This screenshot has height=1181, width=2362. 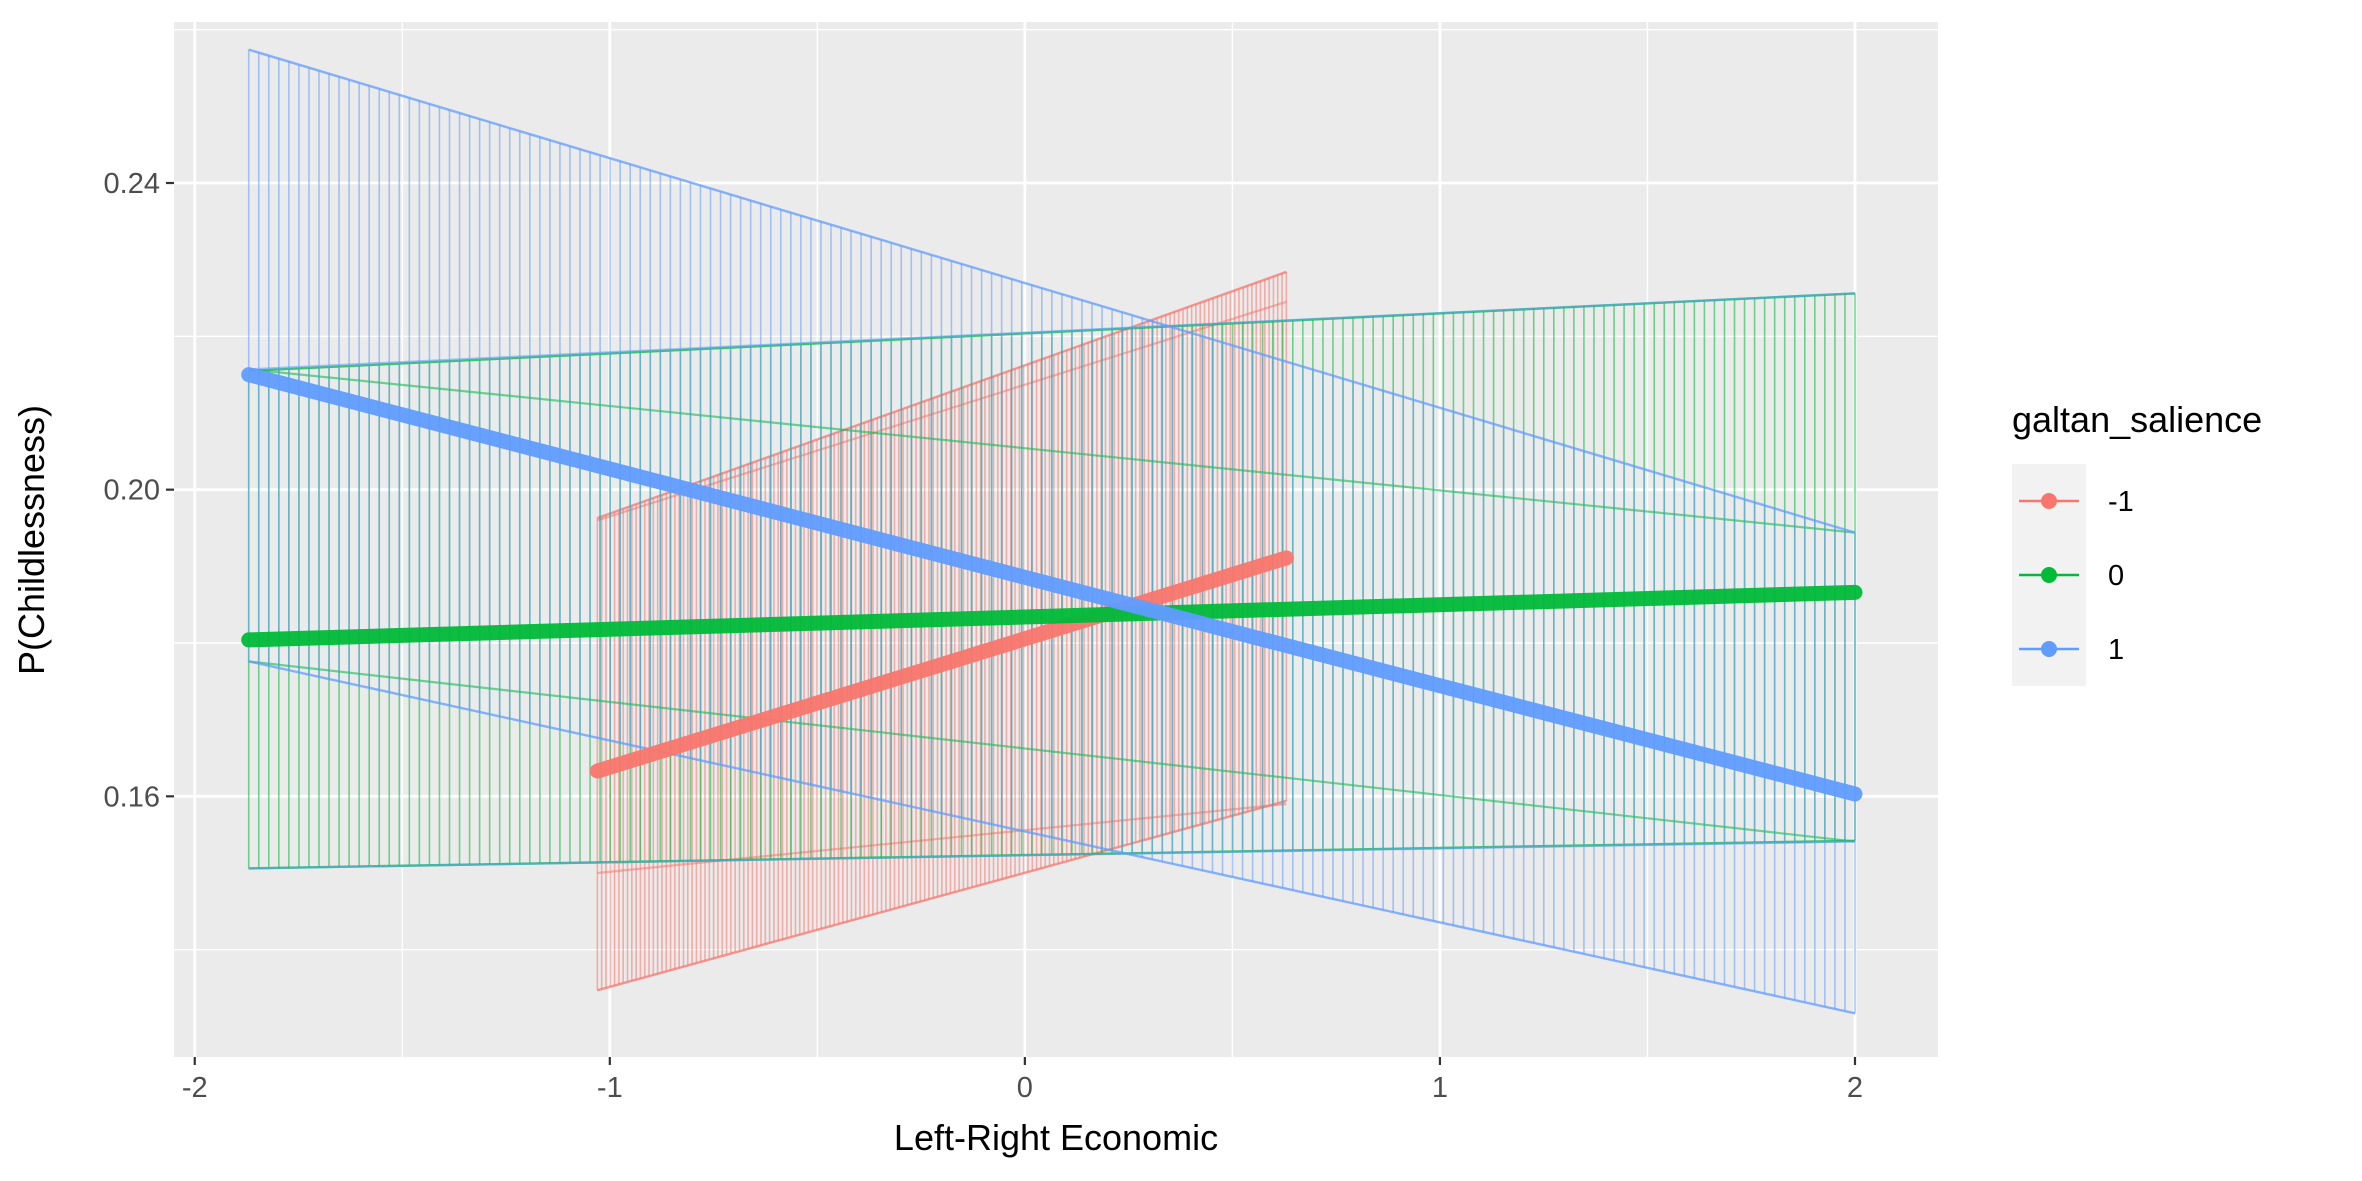 I want to click on legend: galtan_salience -1 0 1, so click(x=2137, y=542).